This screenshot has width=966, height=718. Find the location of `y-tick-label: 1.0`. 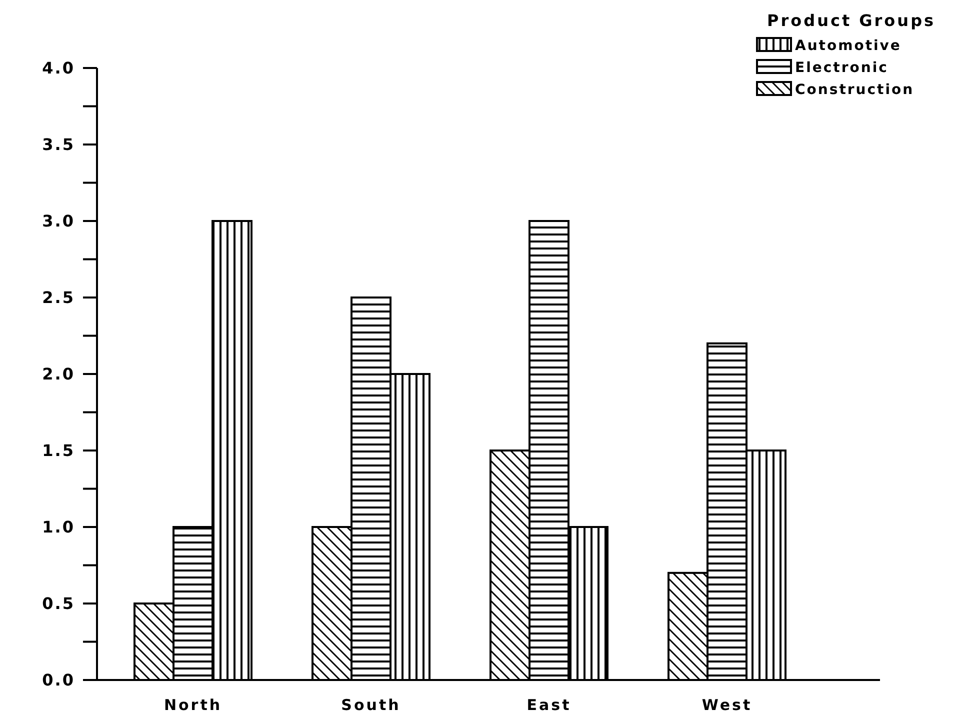

y-tick-label: 1.0 is located at coordinates (58, 527).